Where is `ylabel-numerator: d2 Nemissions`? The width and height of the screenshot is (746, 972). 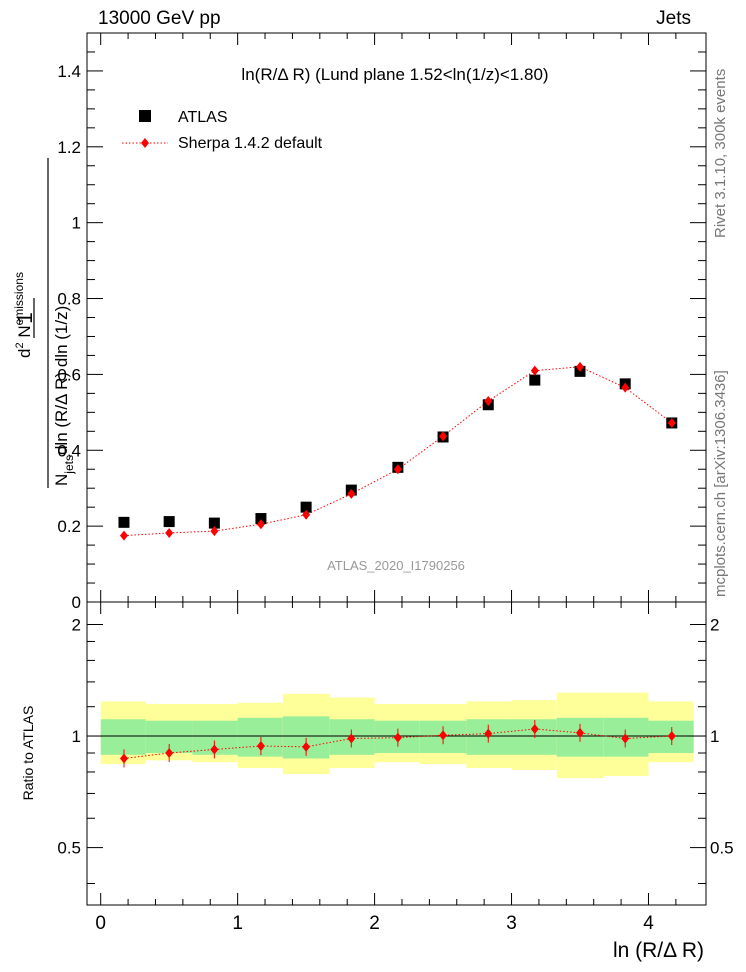
ylabel-numerator: d2 Nemissions is located at coordinates (23, 315).